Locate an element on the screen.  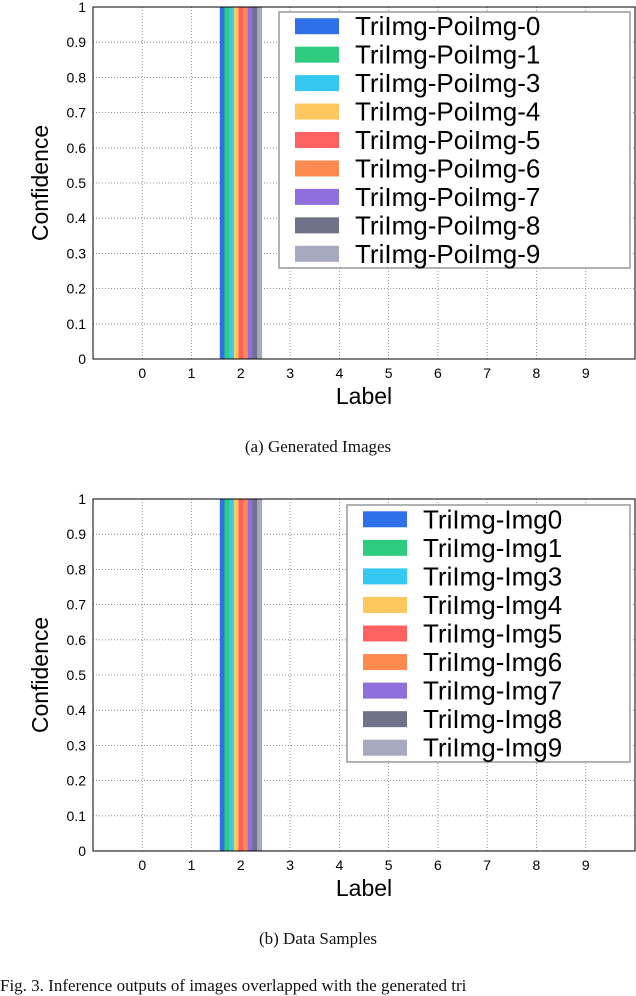
legend-label: TriImg-Img0 is located at coordinates (492, 519).